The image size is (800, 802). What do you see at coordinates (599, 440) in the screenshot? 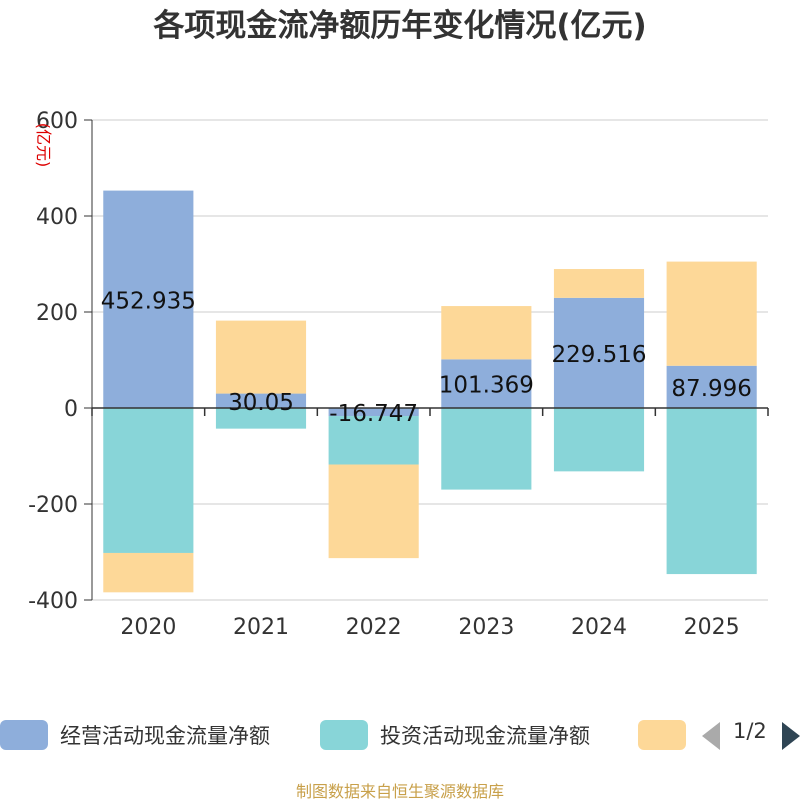
I see `bar-series-1-2024` at bounding box center [599, 440].